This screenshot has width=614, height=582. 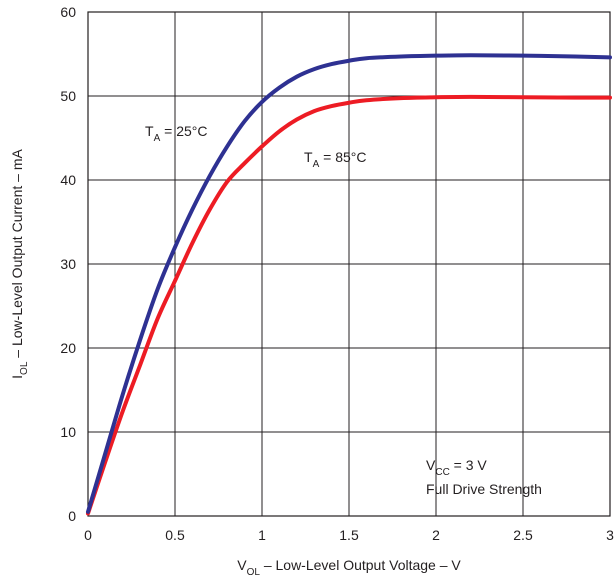 I want to click on x-tick-label: 0.5, so click(x=175, y=535).